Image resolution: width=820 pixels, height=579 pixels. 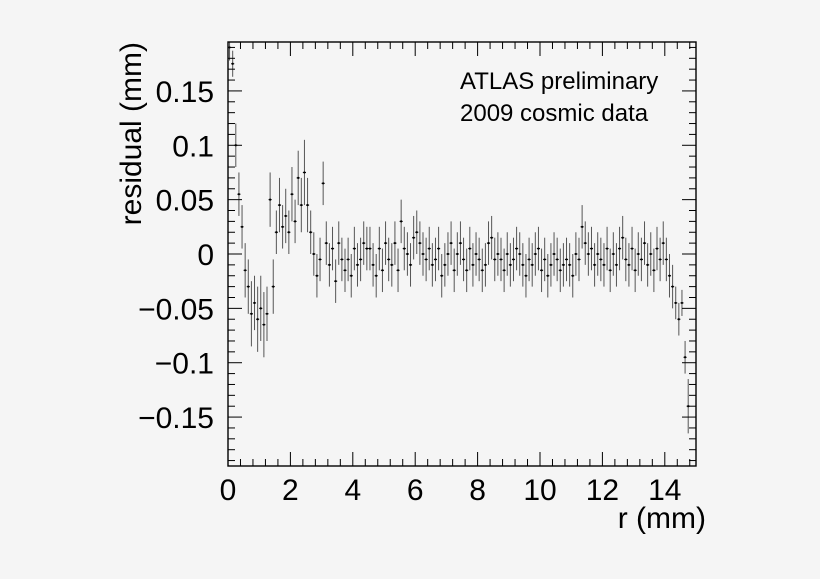 I want to click on x-tick-label: 14, so click(x=664, y=490).